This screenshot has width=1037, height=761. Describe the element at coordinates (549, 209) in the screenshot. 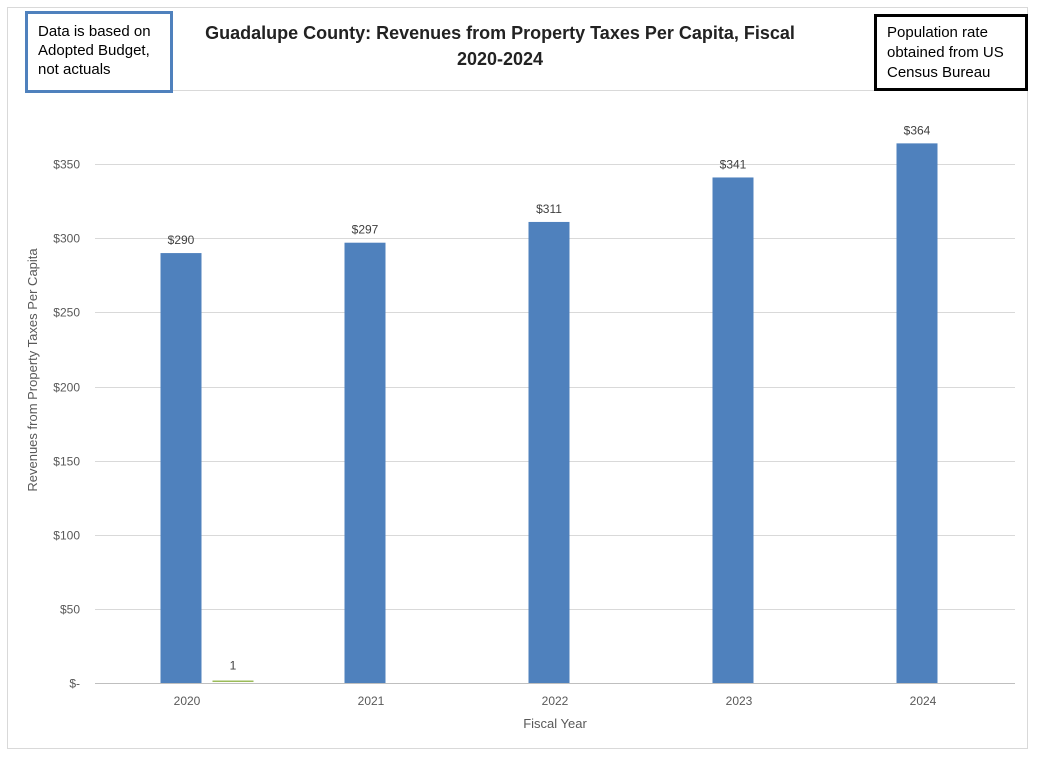

I see `data-label-2022: $311` at that location.